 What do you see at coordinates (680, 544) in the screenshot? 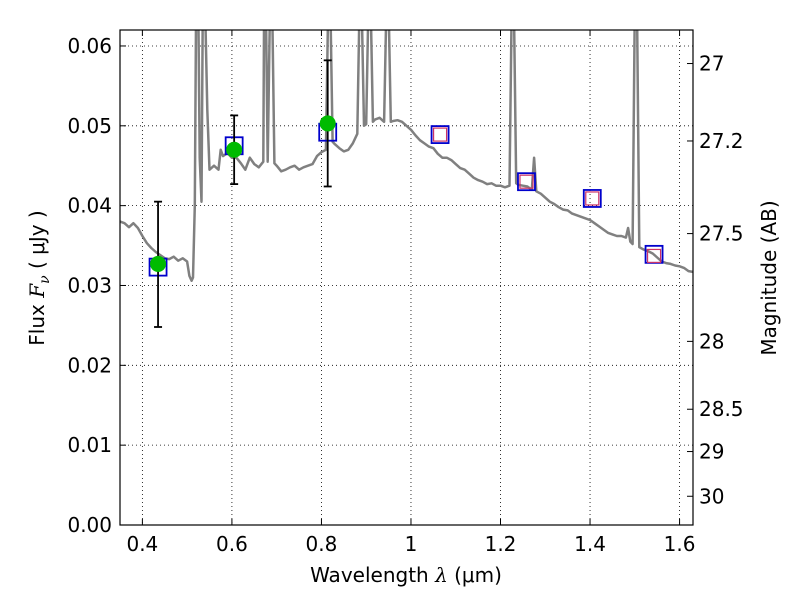
I see `x-tick-label: 1.6` at bounding box center [680, 544].